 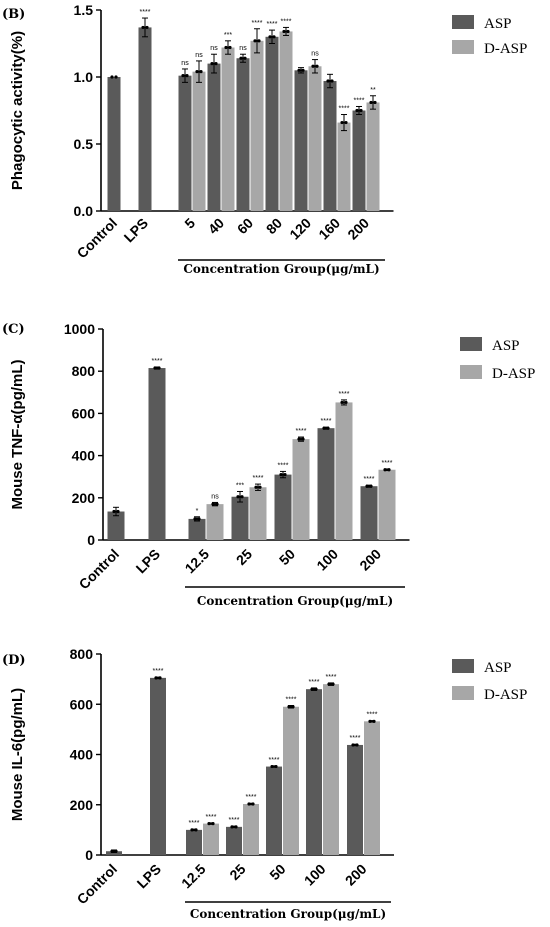 What do you see at coordinates (277, 872) in the screenshot?
I see `x-tick-label: 50` at bounding box center [277, 872].